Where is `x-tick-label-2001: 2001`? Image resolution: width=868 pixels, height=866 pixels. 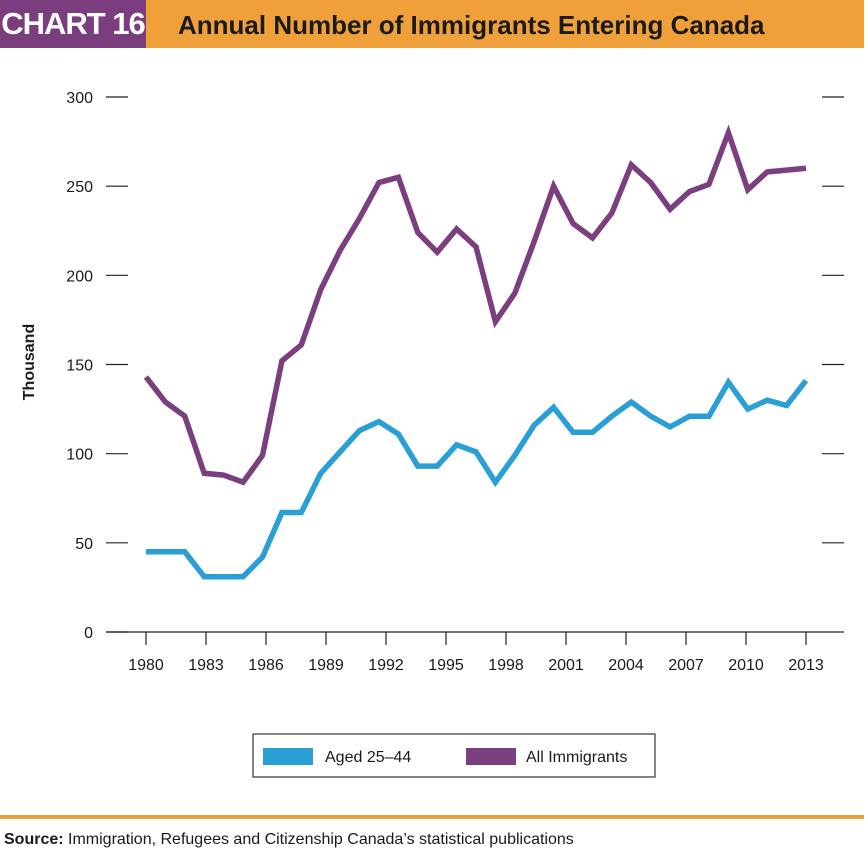 x-tick-label-2001: 2001 is located at coordinates (566, 665).